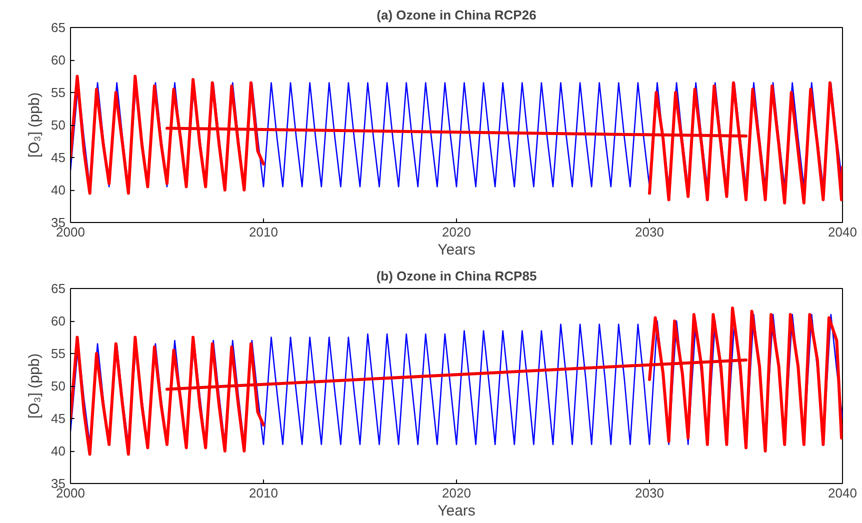  Describe the element at coordinates (456, 276) in the screenshot. I see `chart-title: (b) Ozone in China RCP85` at that location.